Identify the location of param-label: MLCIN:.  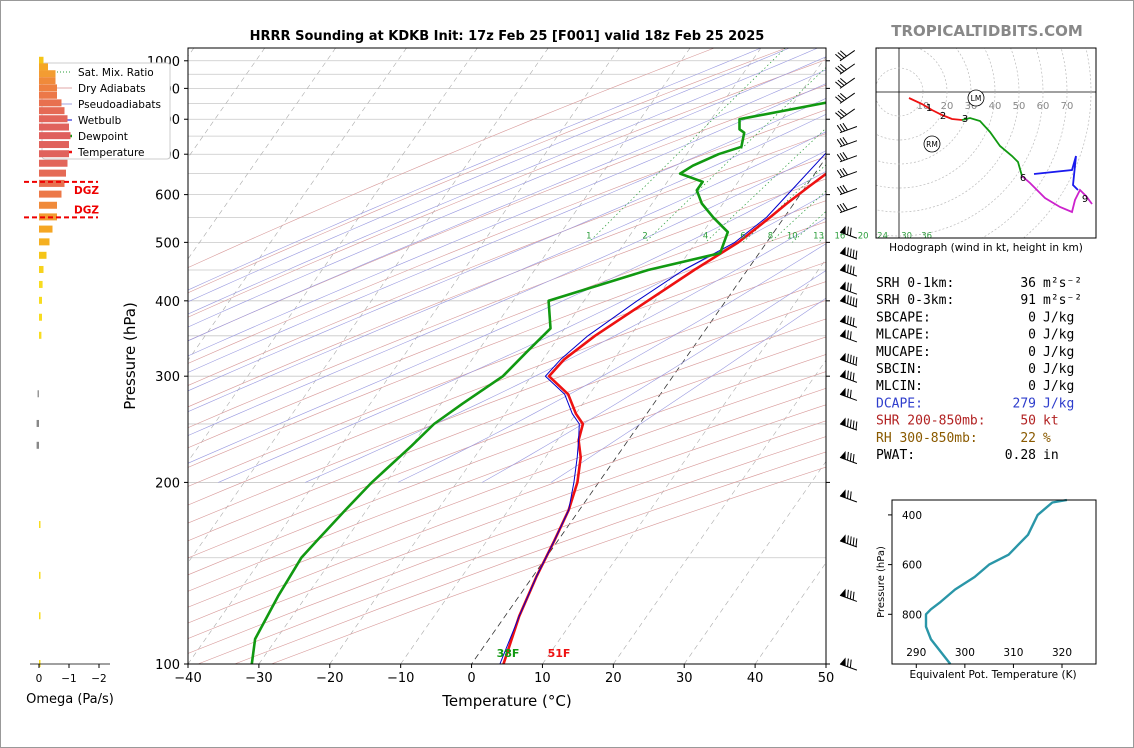
(899, 386).